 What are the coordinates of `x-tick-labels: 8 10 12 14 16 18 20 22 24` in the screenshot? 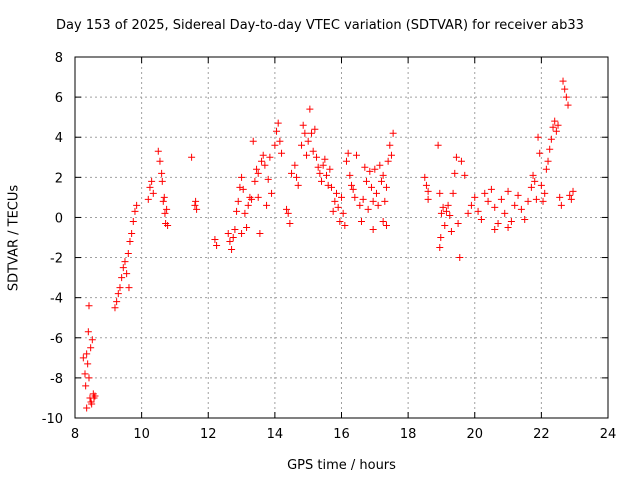 It's located at (343, 434).